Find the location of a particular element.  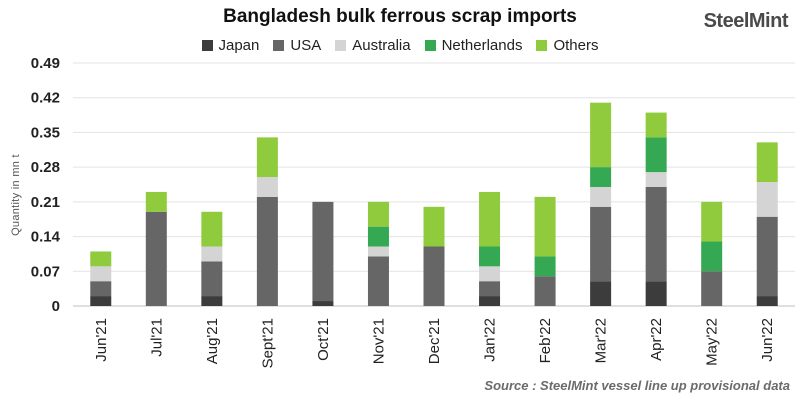

legend-item: Japan is located at coordinates (230, 45).